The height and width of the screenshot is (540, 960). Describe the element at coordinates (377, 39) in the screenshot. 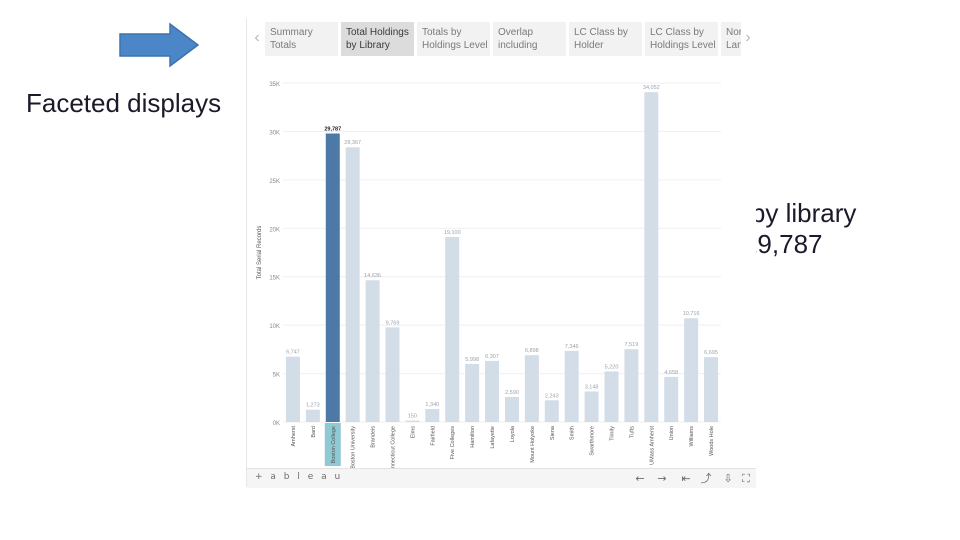

I see `sheet-tab: Total Holdings by Library` at that location.